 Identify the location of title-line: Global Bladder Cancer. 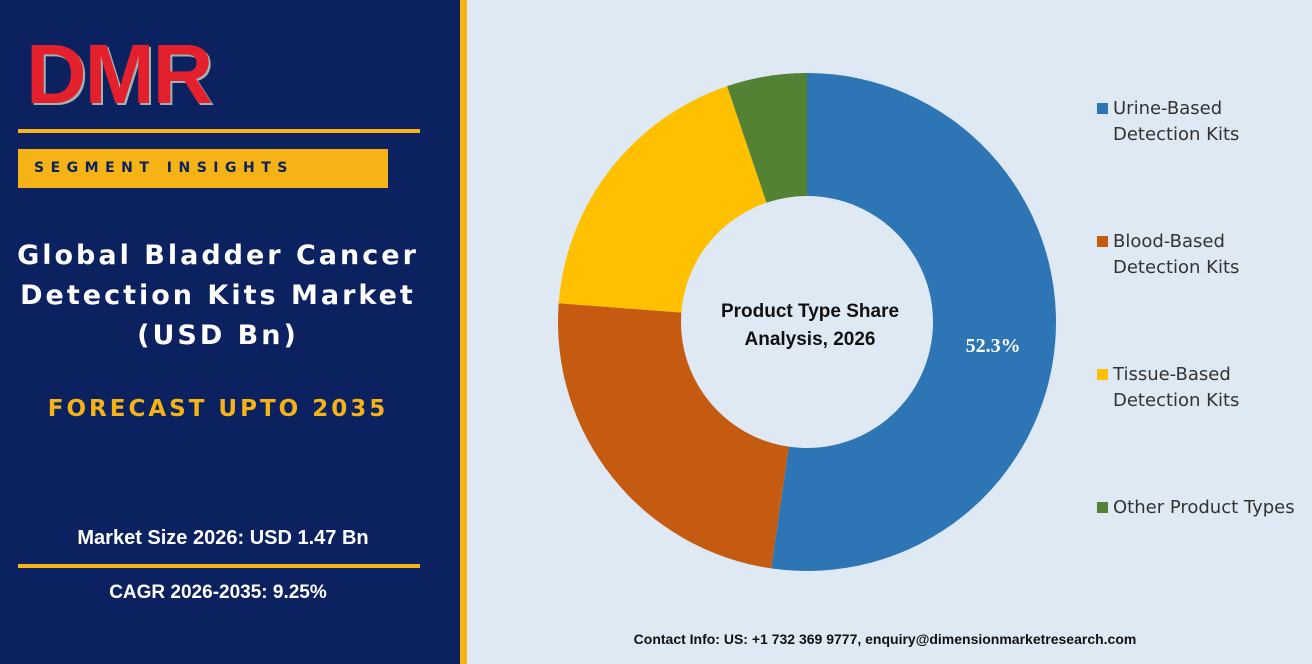
(218, 255).